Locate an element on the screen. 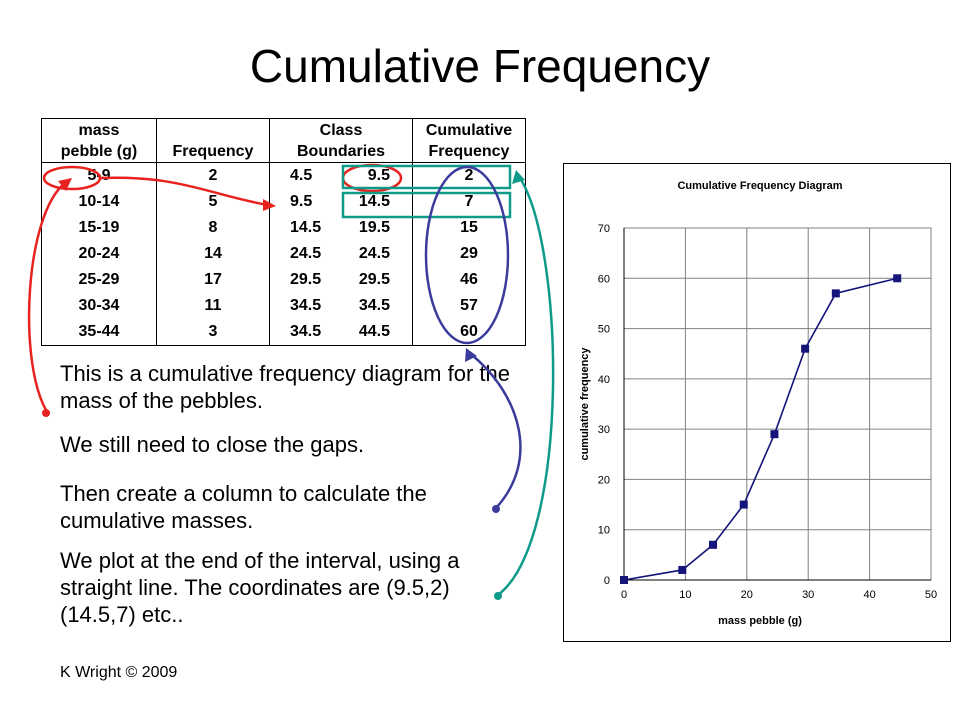  cell-mass: 20-24 is located at coordinates (99, 254).